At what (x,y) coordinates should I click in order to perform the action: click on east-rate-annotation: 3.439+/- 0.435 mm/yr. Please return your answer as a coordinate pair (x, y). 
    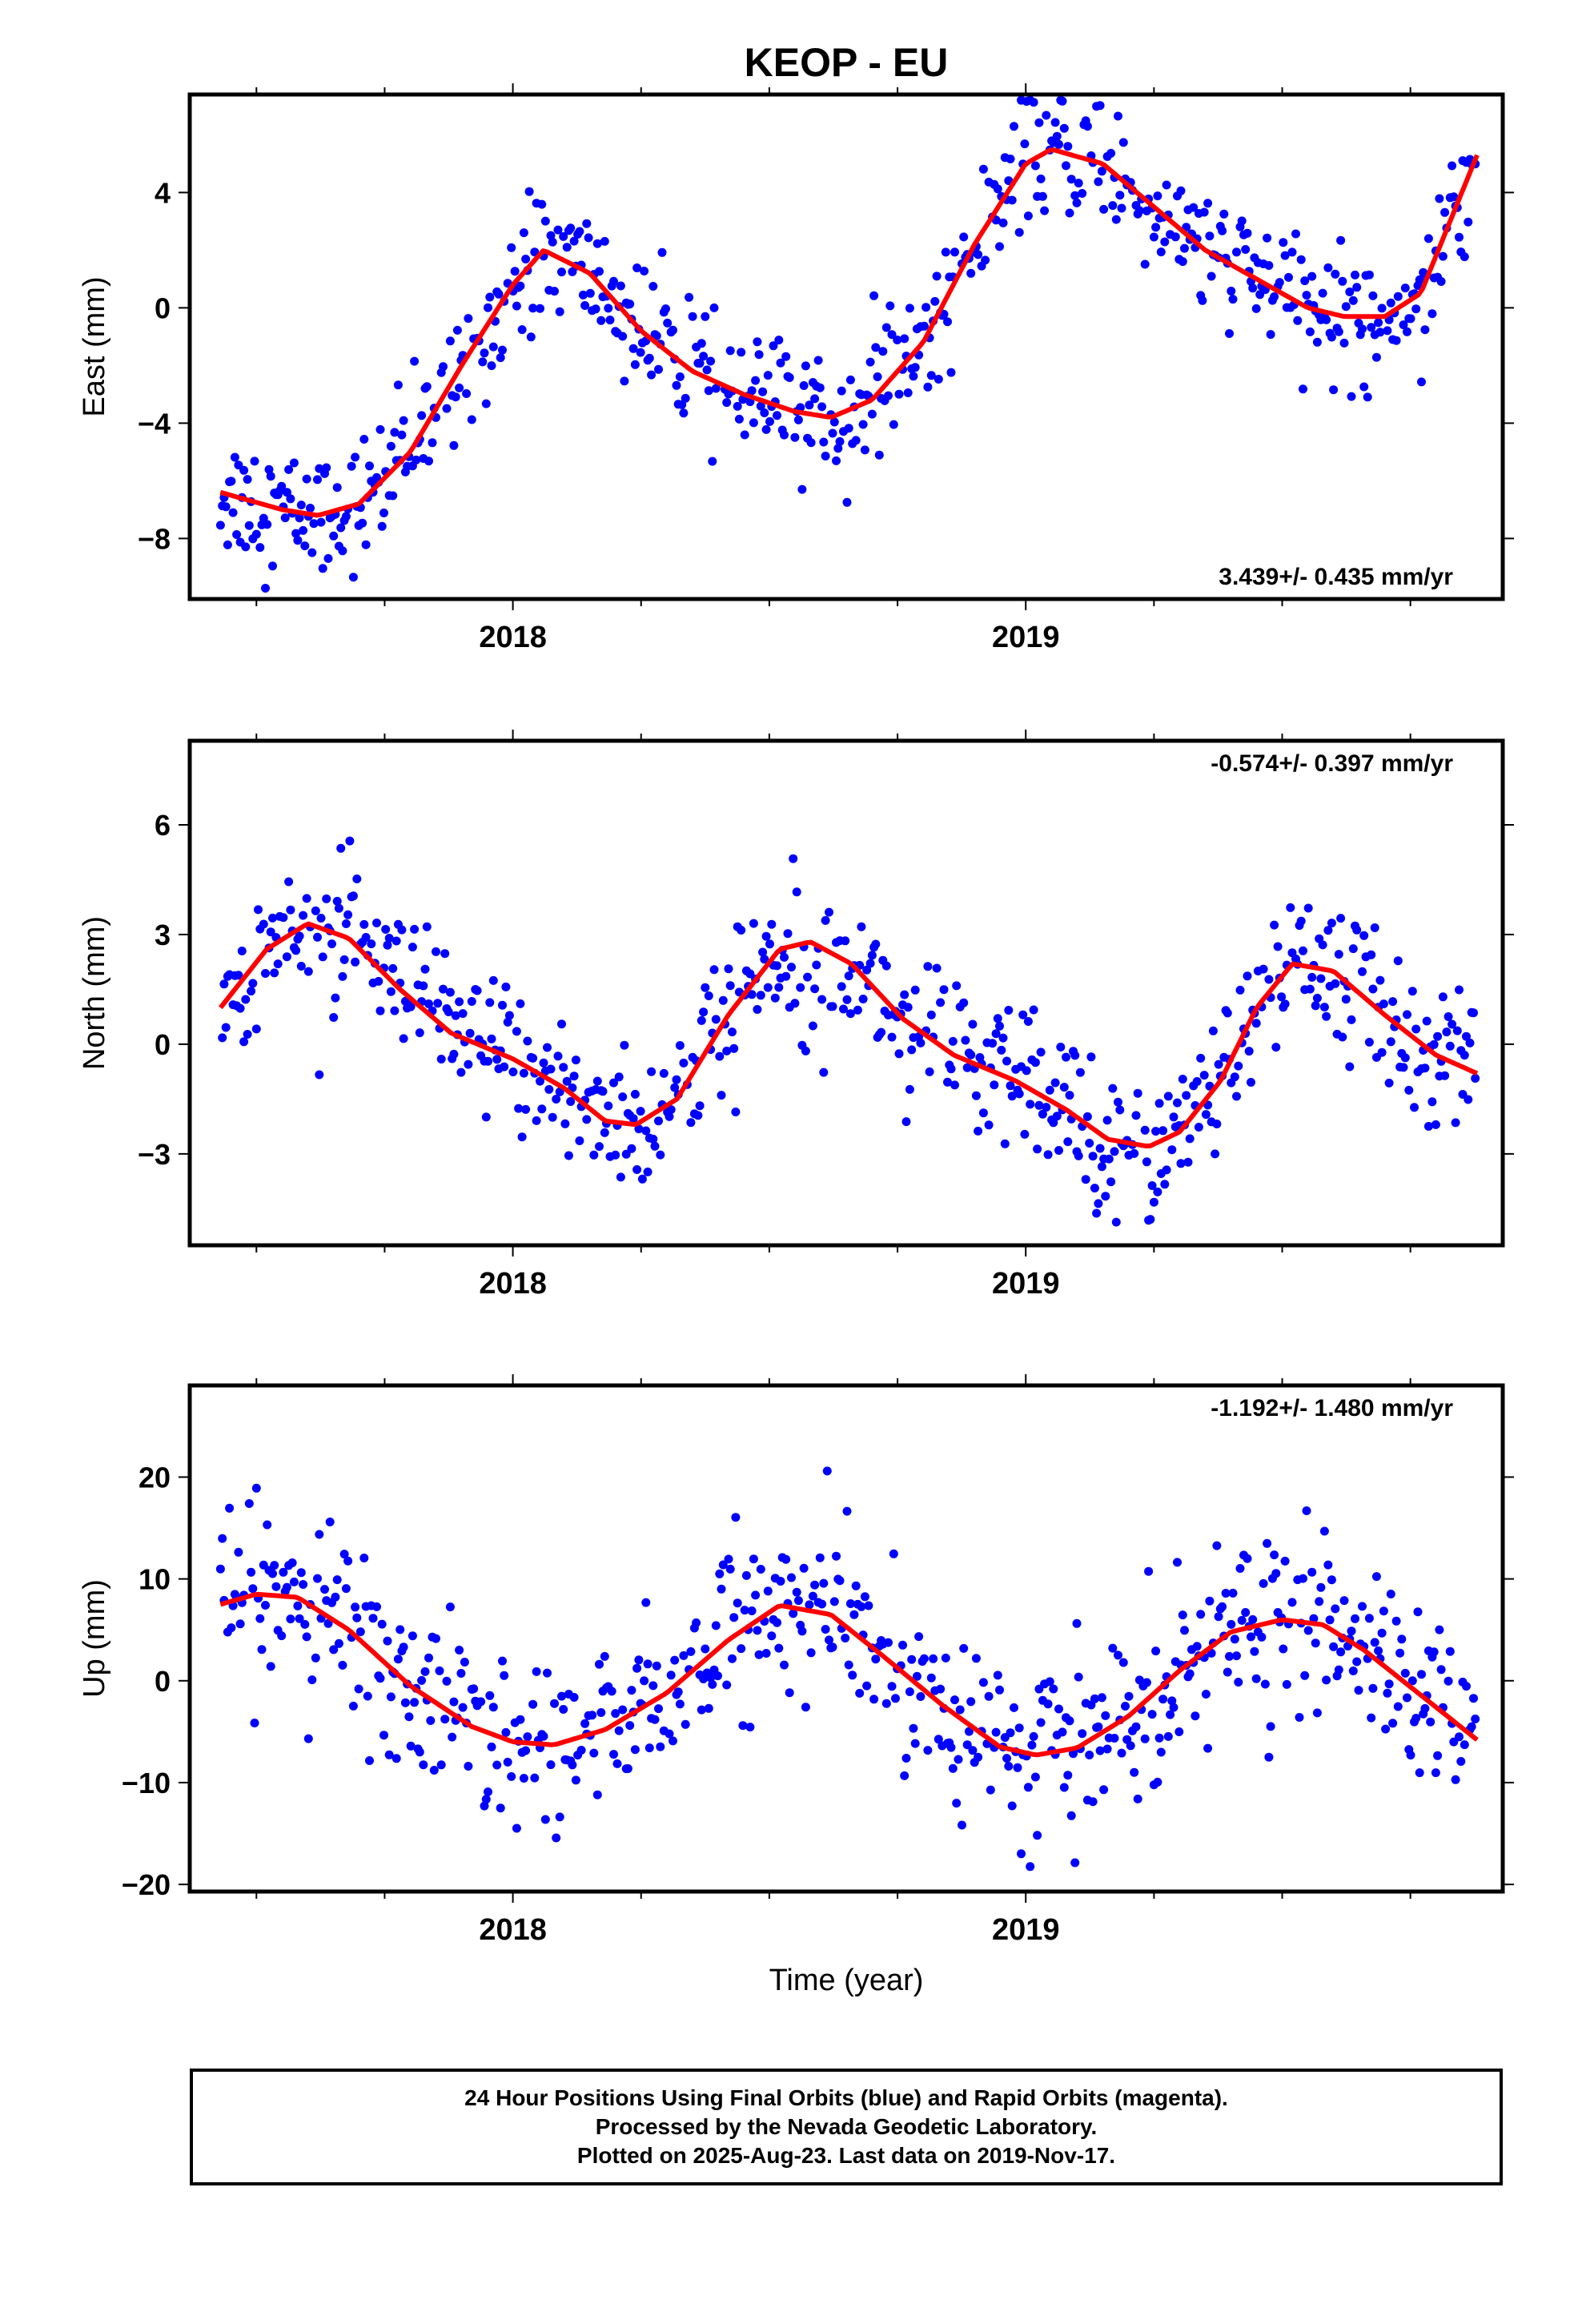
    Looking at the image, I should click on (1336, 577).